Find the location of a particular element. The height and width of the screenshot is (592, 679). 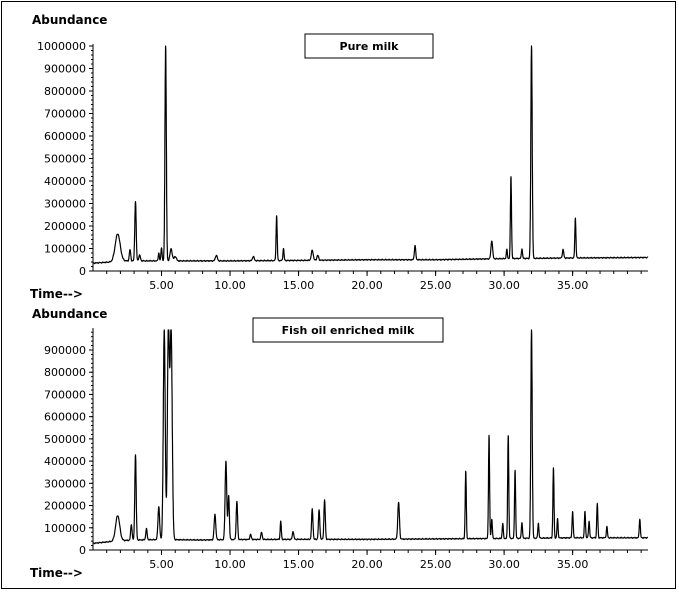

chart-title: Pure milk is located at coordinates (370, 46).